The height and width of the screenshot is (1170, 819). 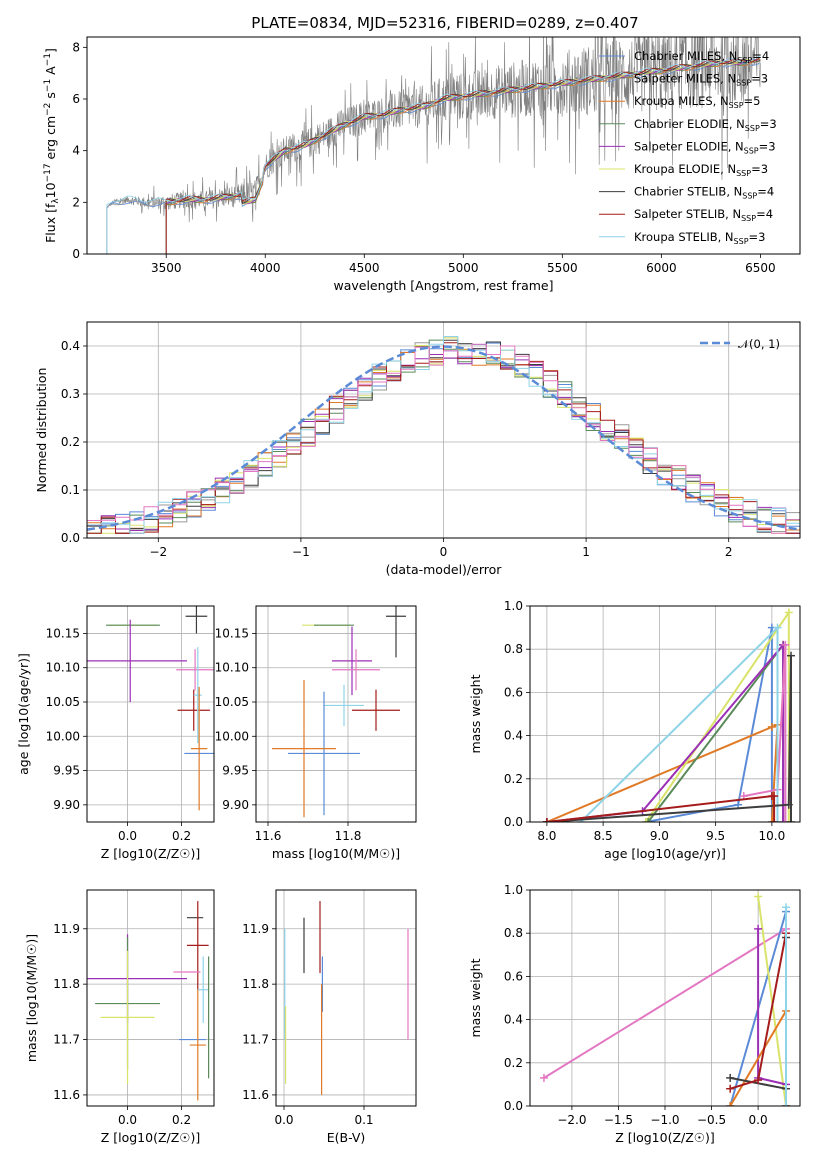 I want to click on y-tick-label: 10.10, so click(x=232, y=668).